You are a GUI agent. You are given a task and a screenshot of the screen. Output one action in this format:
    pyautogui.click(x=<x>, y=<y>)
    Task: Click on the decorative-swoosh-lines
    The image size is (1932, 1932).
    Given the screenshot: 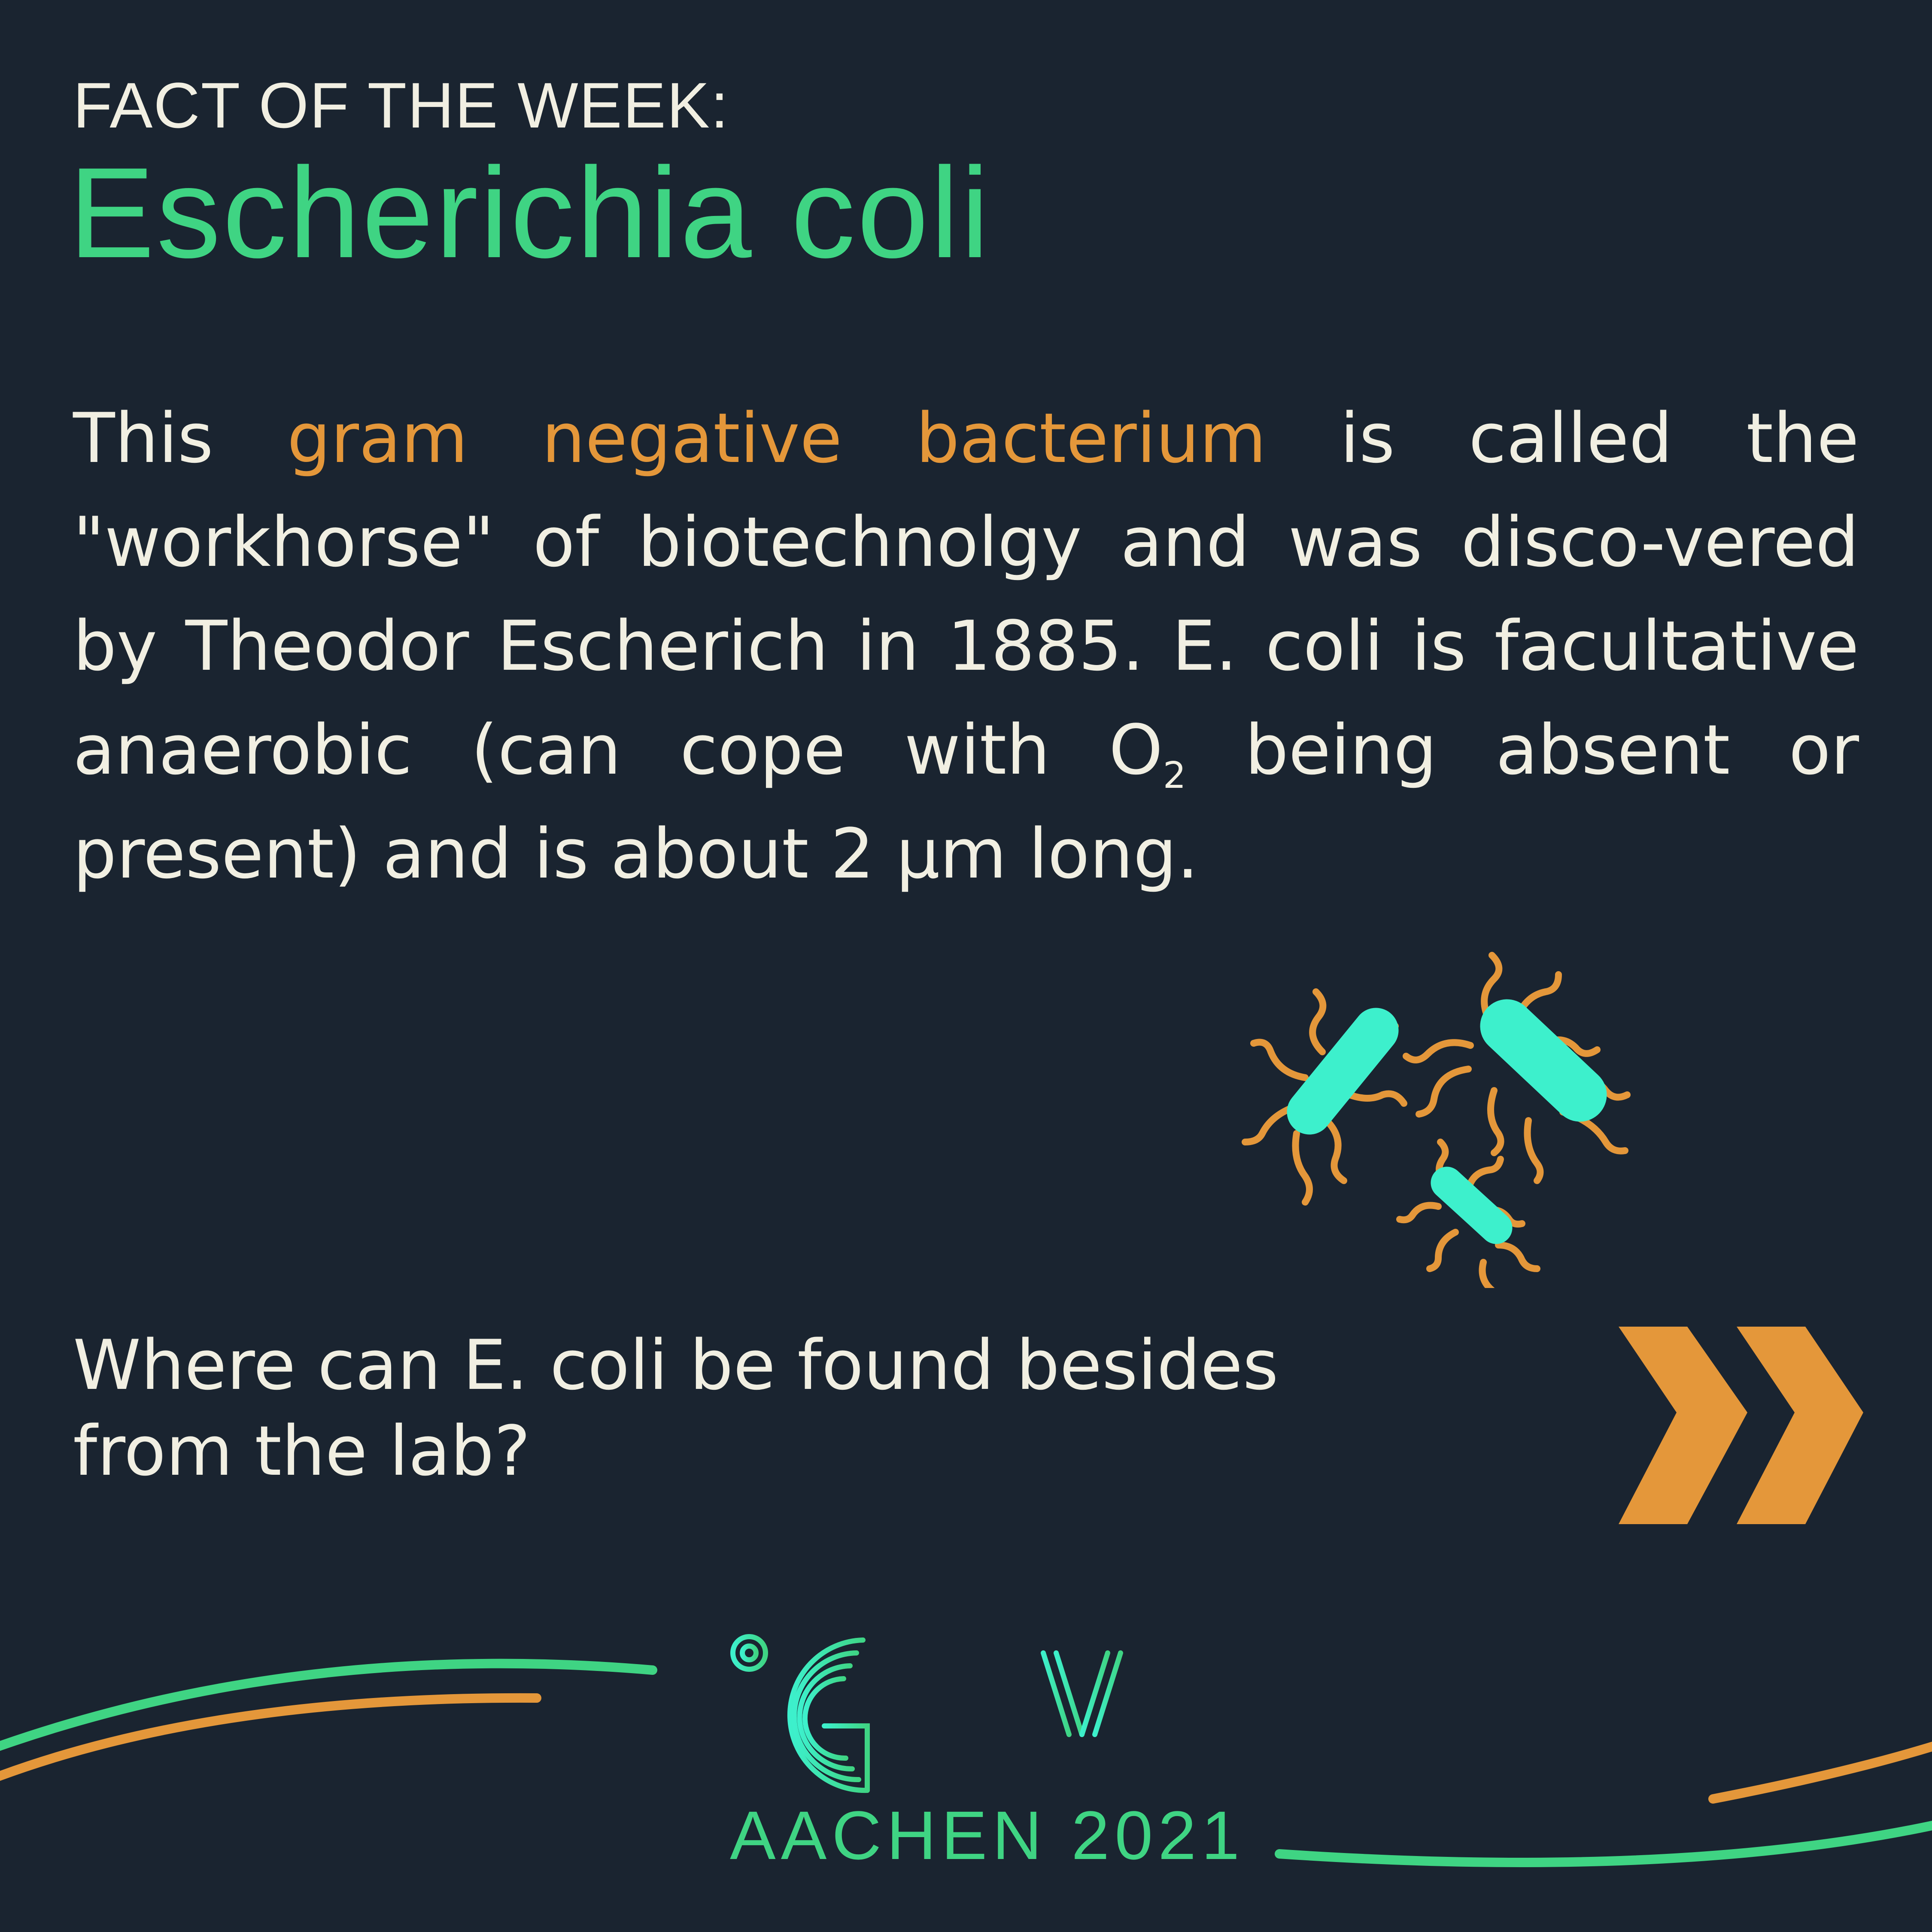 What is the action you would take?
    pyautogui.click(x=966, y=1763)
    